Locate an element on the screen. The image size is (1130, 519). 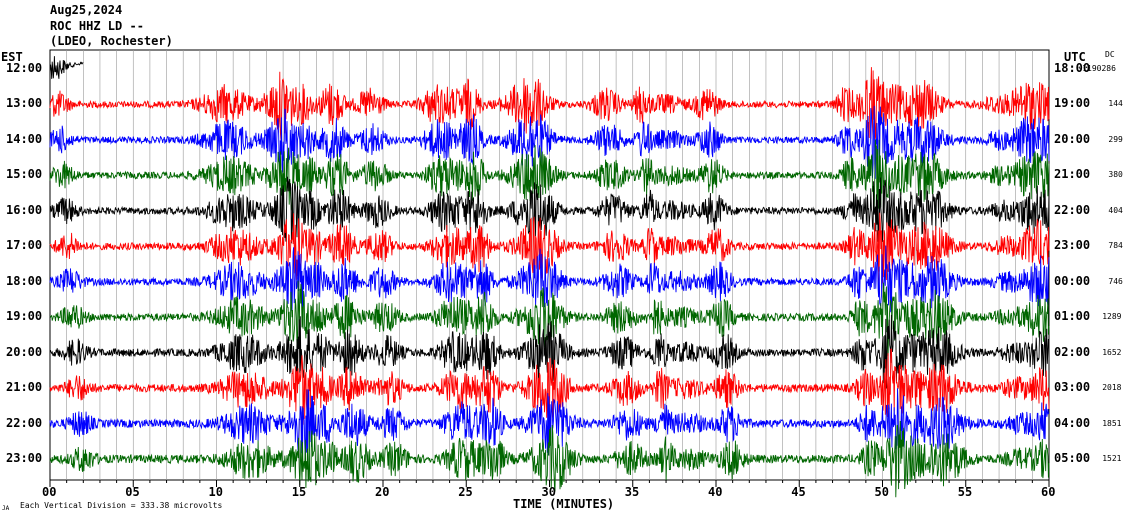
dc-label: 1521 is located at coordinates (1112, 458).